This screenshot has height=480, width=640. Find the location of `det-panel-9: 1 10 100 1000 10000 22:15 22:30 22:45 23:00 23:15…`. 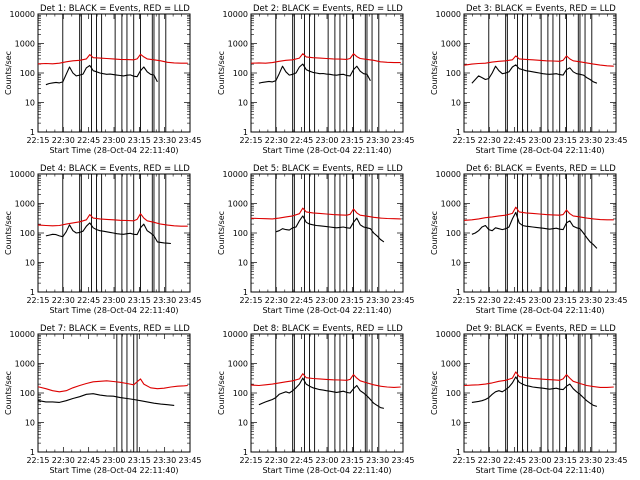

det-panel-9: 1 10 100 1000 10000 22:15 22:30 22:45 23:00 23:15… is located at coordinates (529, 399).